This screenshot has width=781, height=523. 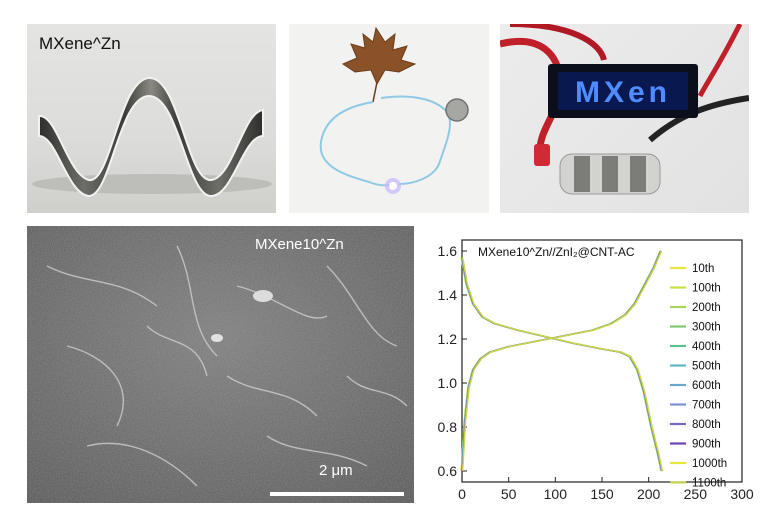 I want to click on wavy-foil-illustration, so click(x=152, y=137).